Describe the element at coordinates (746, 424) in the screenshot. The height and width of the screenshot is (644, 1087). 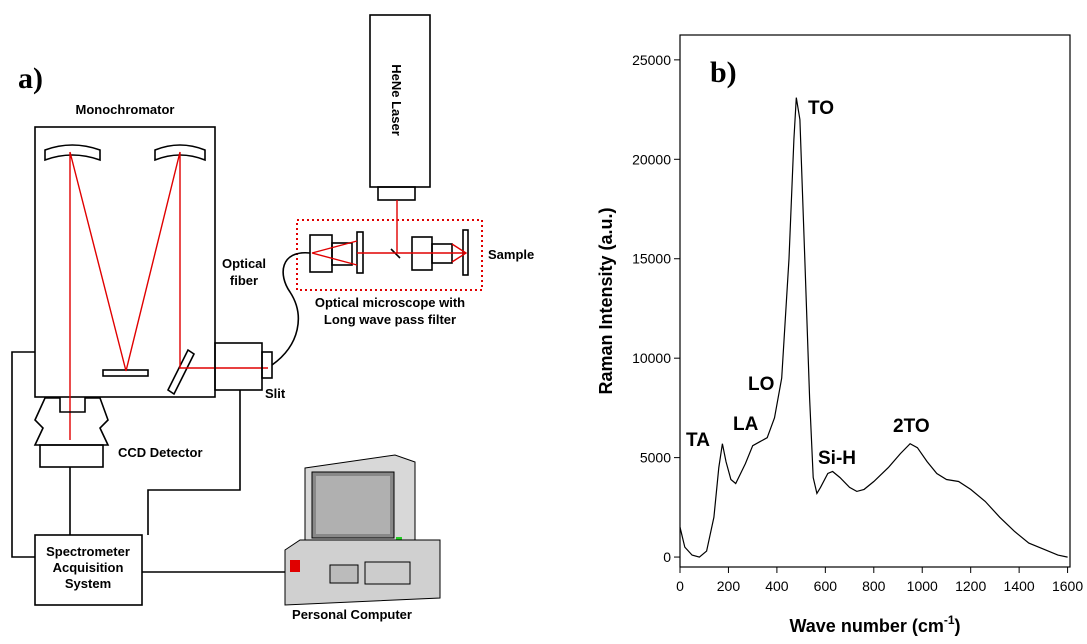
I see `peak-label: LA` at that location.